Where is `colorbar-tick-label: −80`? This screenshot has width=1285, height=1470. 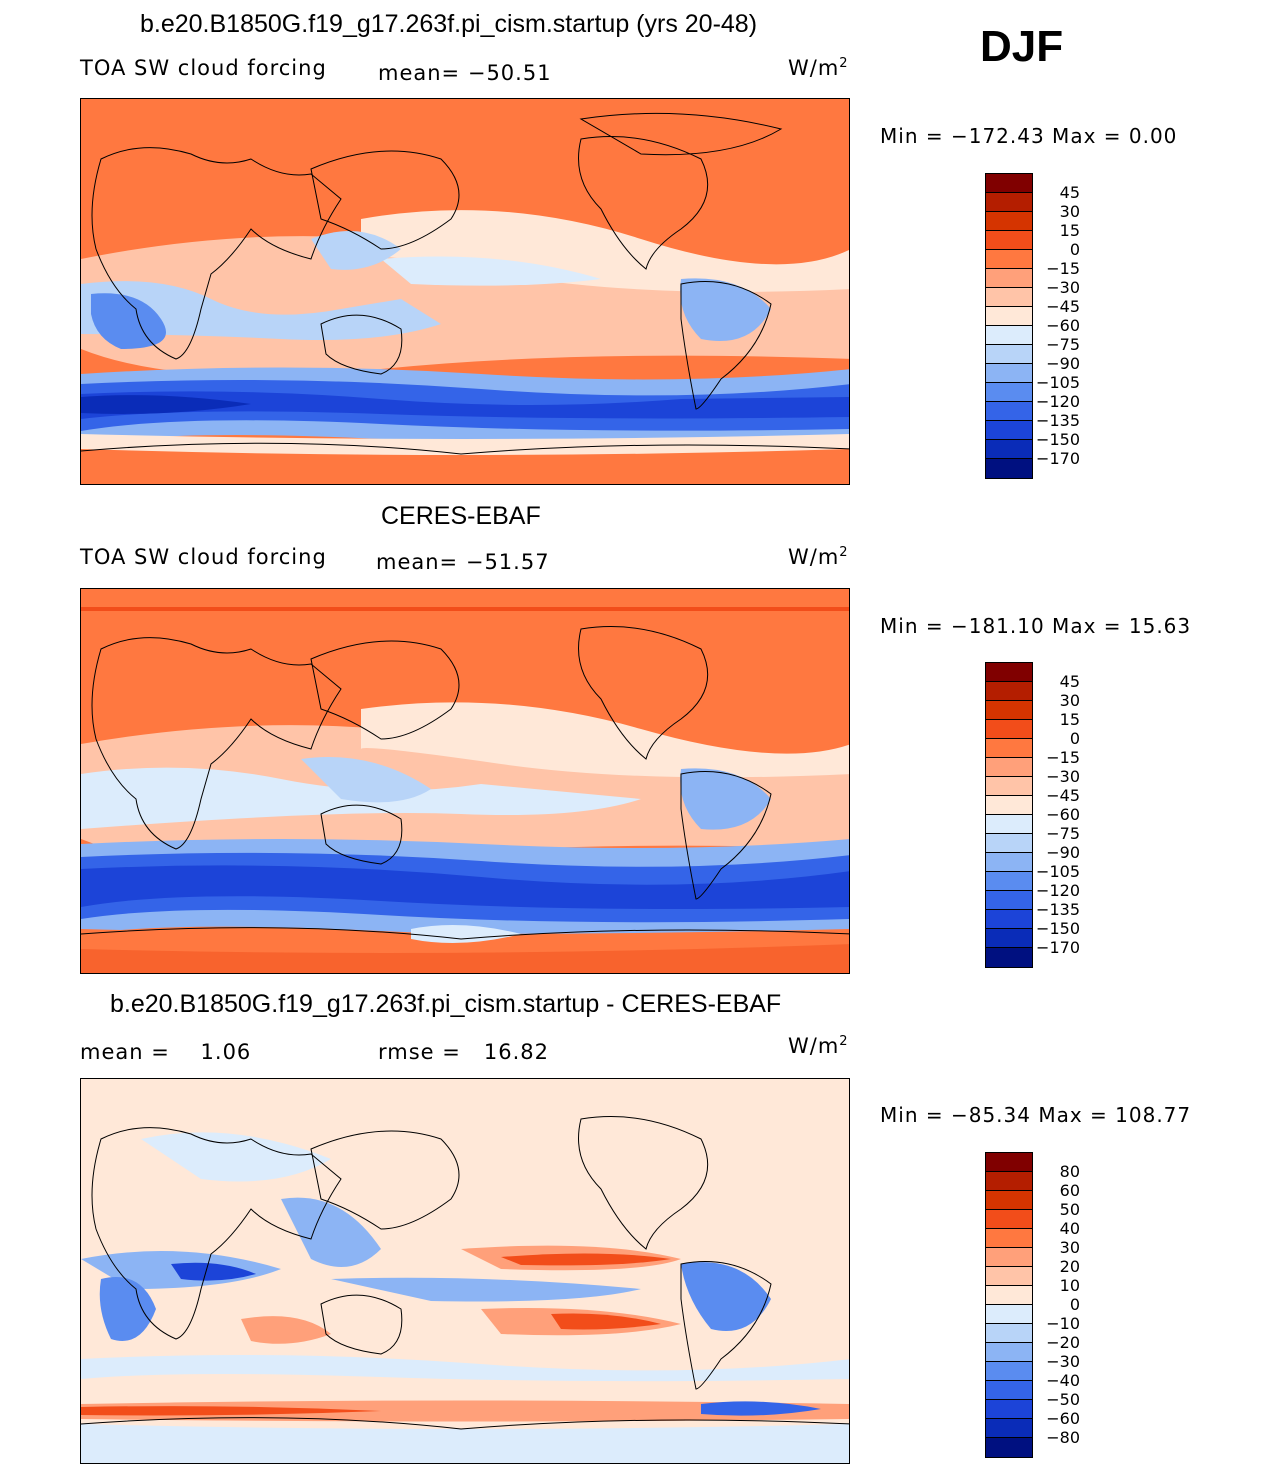
colorbar-tick-label: −80 is located at coordinates (1063, 1437).